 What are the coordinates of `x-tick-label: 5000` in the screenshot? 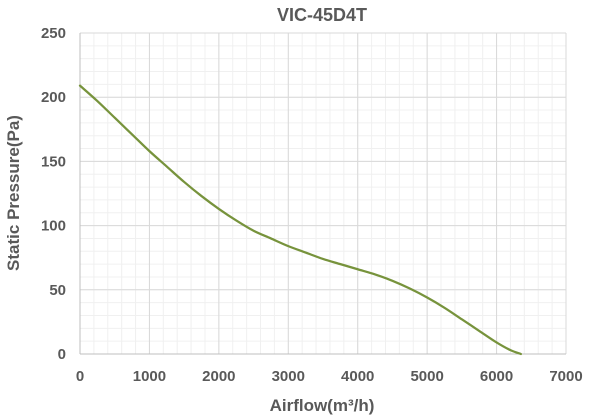 It's located at (426, 376).